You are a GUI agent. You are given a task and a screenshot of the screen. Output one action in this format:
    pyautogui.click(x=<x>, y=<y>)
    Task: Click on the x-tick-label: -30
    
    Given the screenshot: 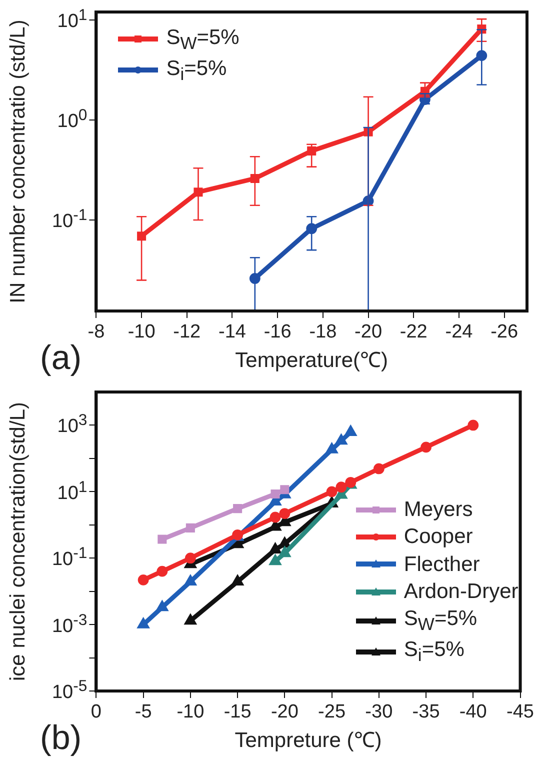 What is the action you would take?
    pyautogui.click(x=379, y=712)
    